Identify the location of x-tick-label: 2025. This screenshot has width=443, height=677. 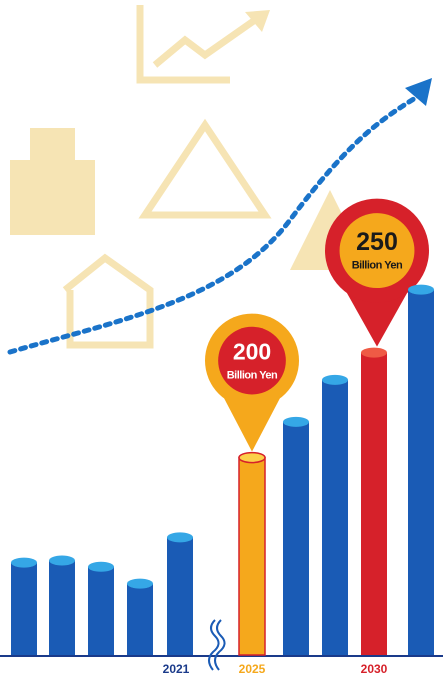
(252, 669).